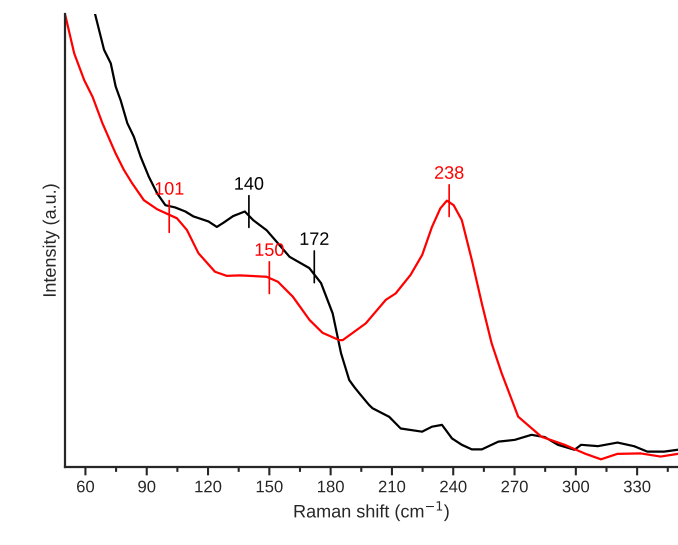  Describe the element at coordinates (208, 486) in the screenshot. I see `x-tick-label: 120` at that location.